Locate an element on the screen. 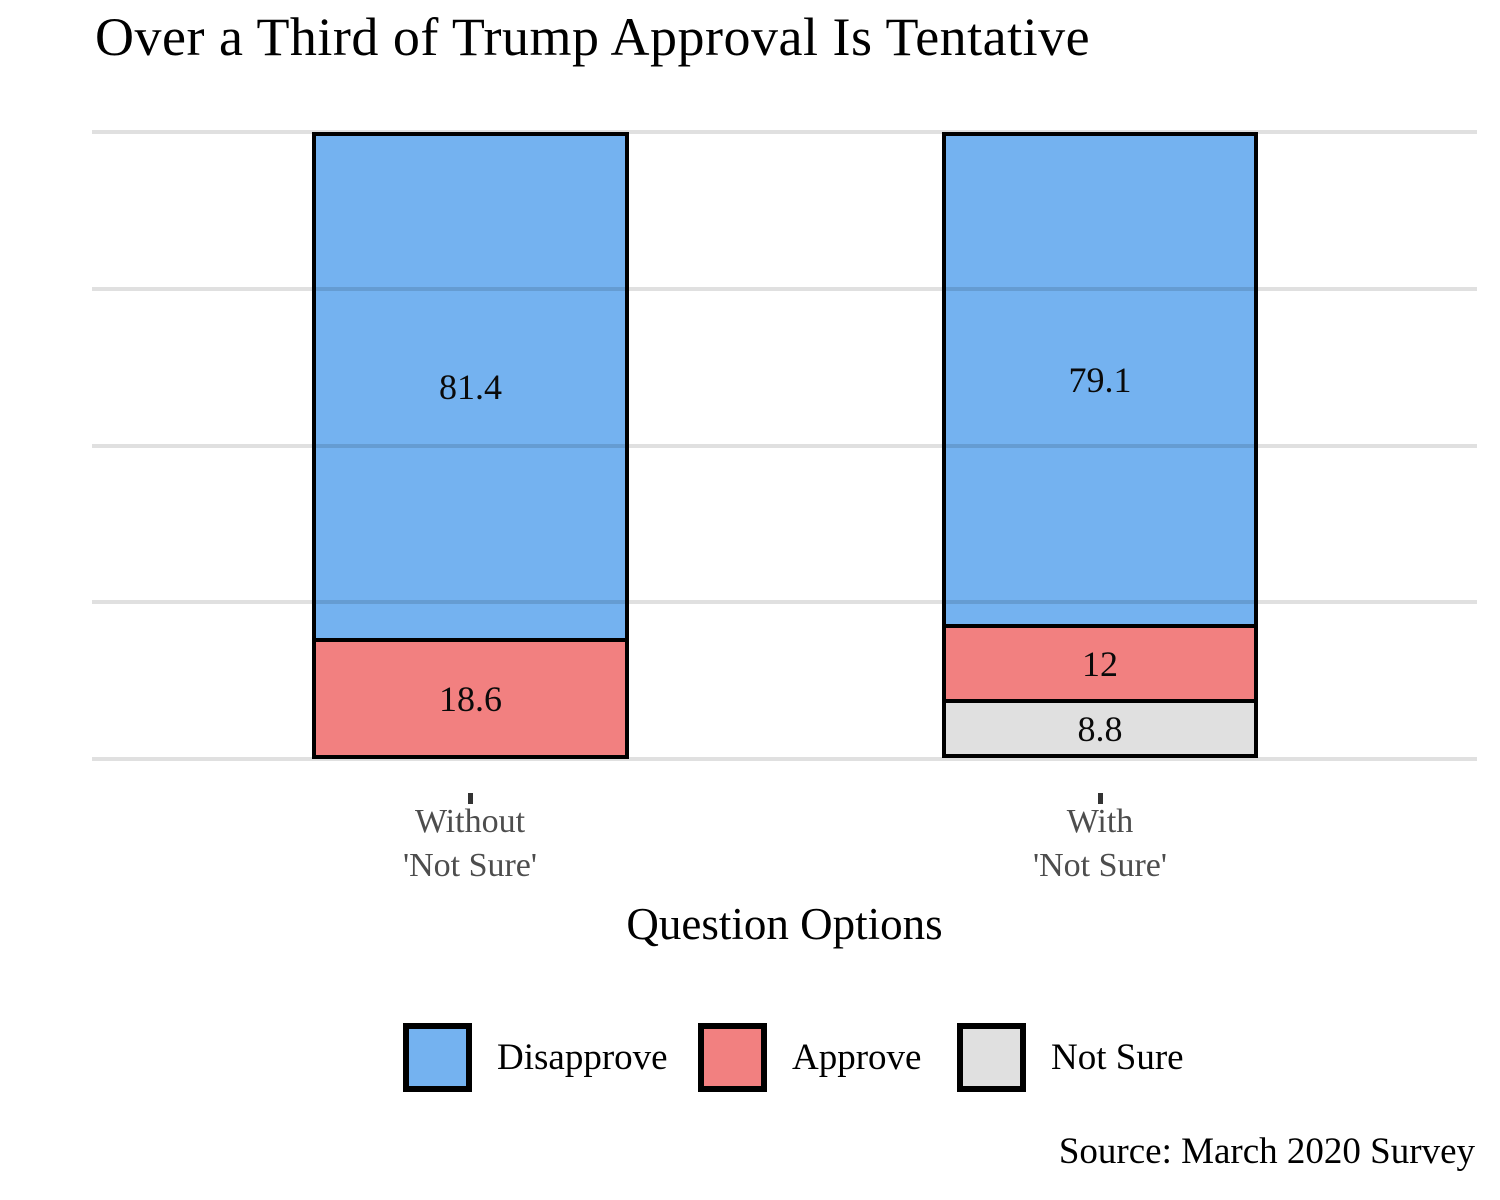 This screenshot has height=1200, width=1500. bar-segment-approve: 18.6 is located at coordinates (470, 698).